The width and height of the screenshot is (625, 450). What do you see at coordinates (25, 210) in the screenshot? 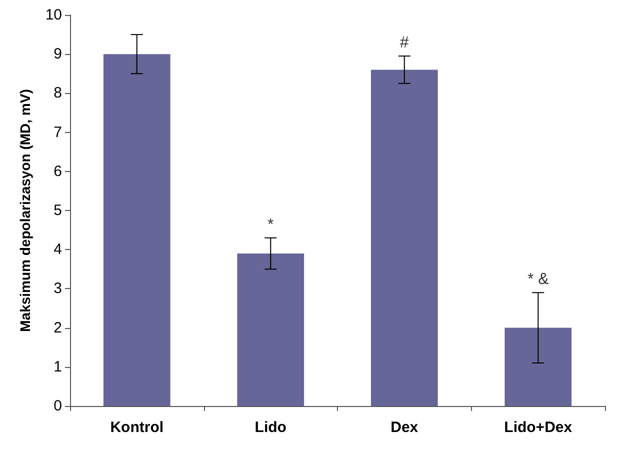
I see `y-axis-title: Maksimum depolarizasyon (MD, mV)` at bounding box center [25, 210].